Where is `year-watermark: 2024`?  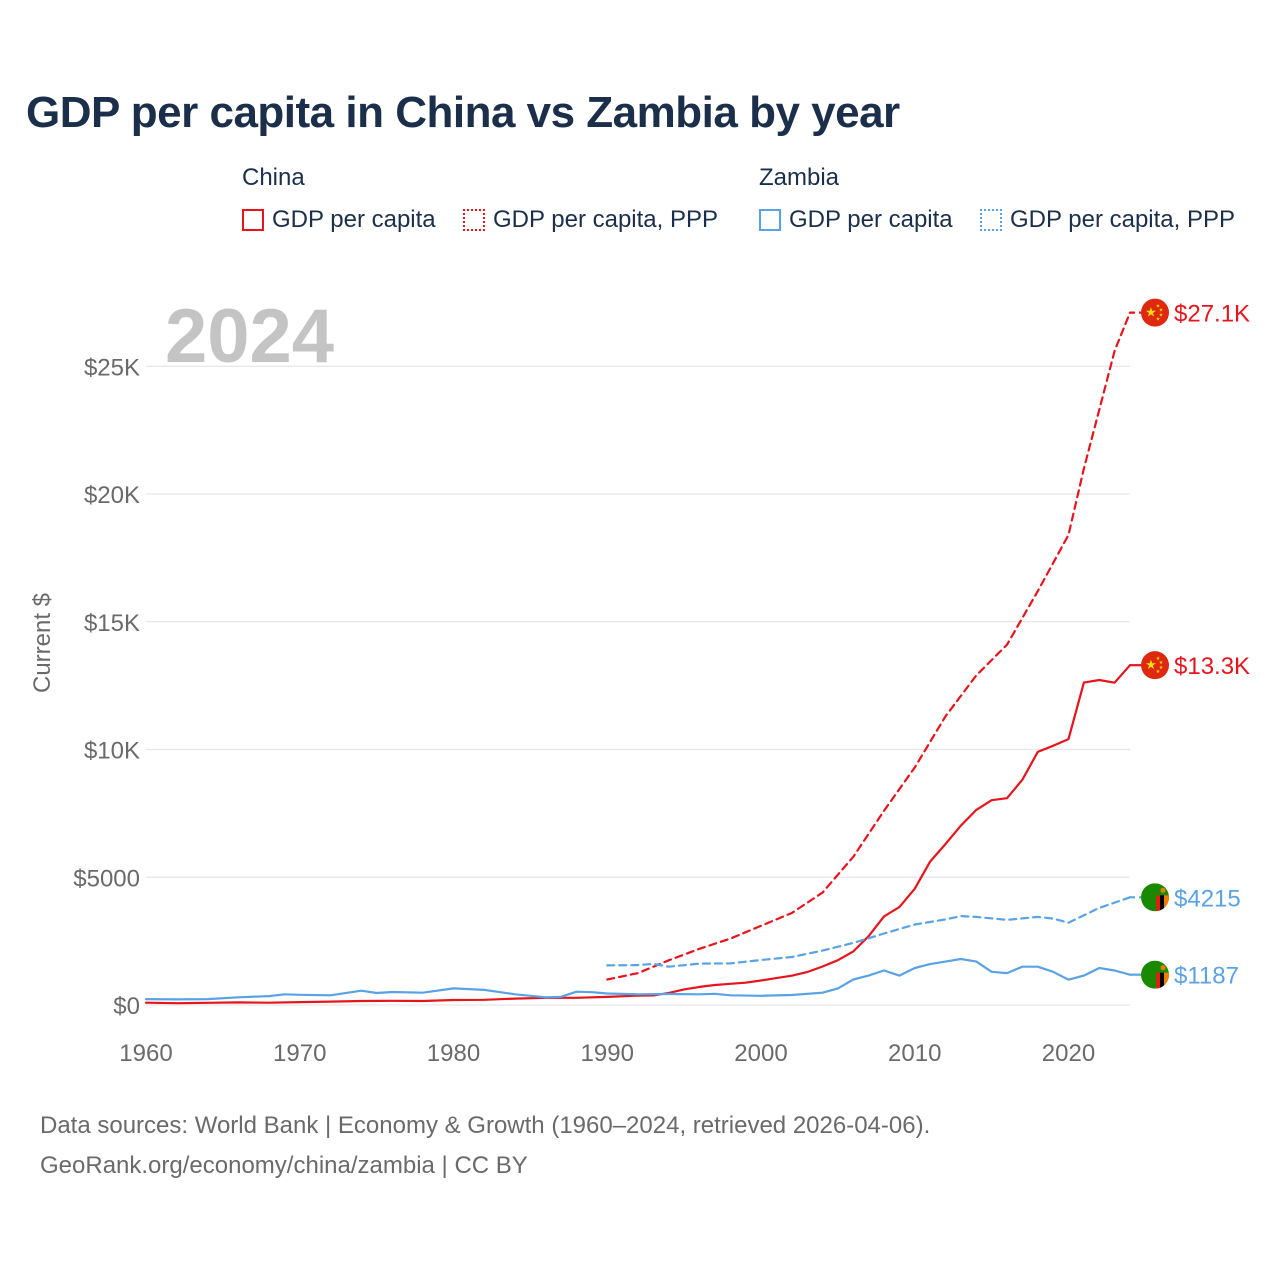 year-watermark: 2024 is located at coordinates (249, 336).